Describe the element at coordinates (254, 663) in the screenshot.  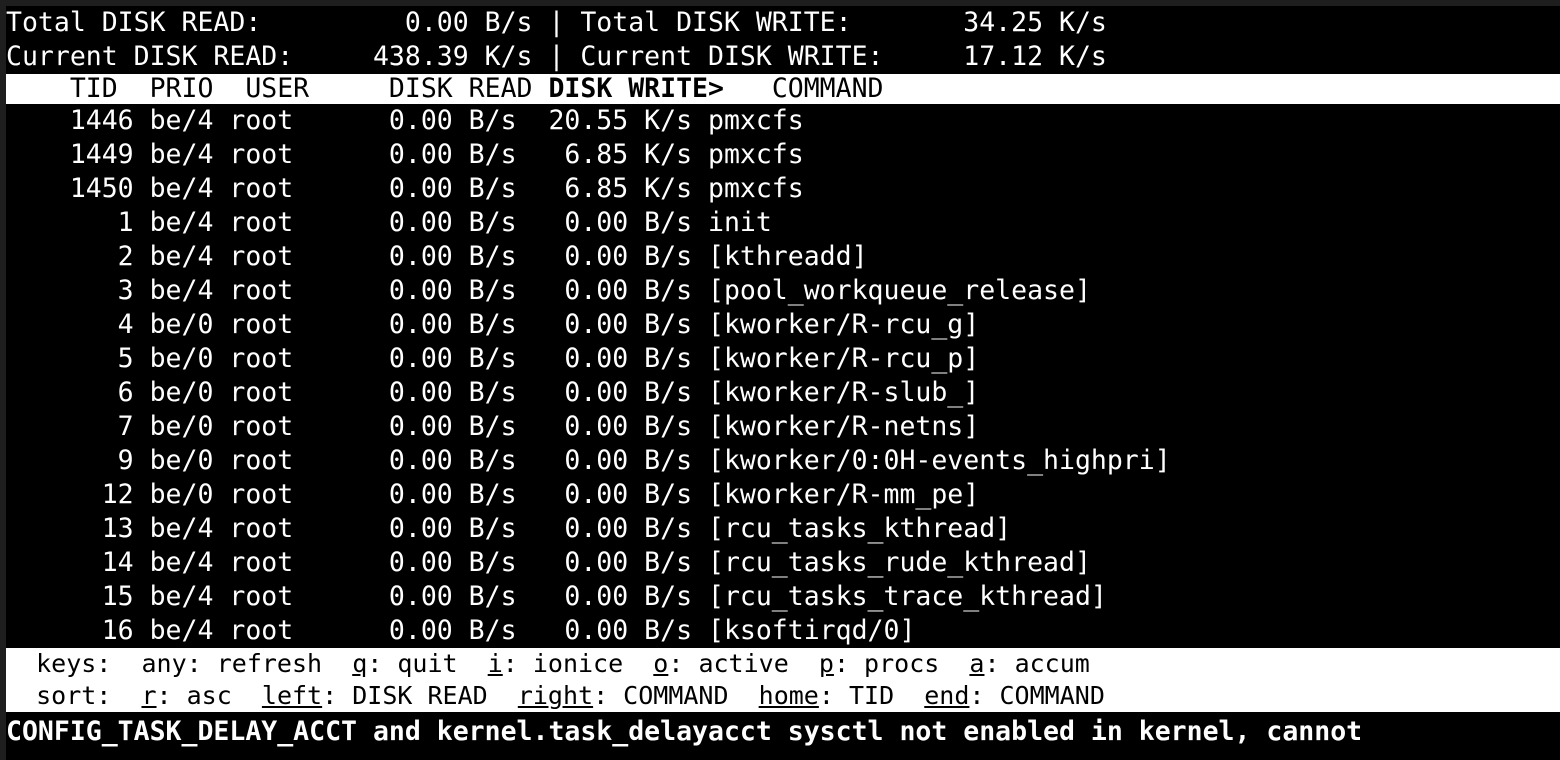
I see `footer-action-refresh: : refresh` at that location.